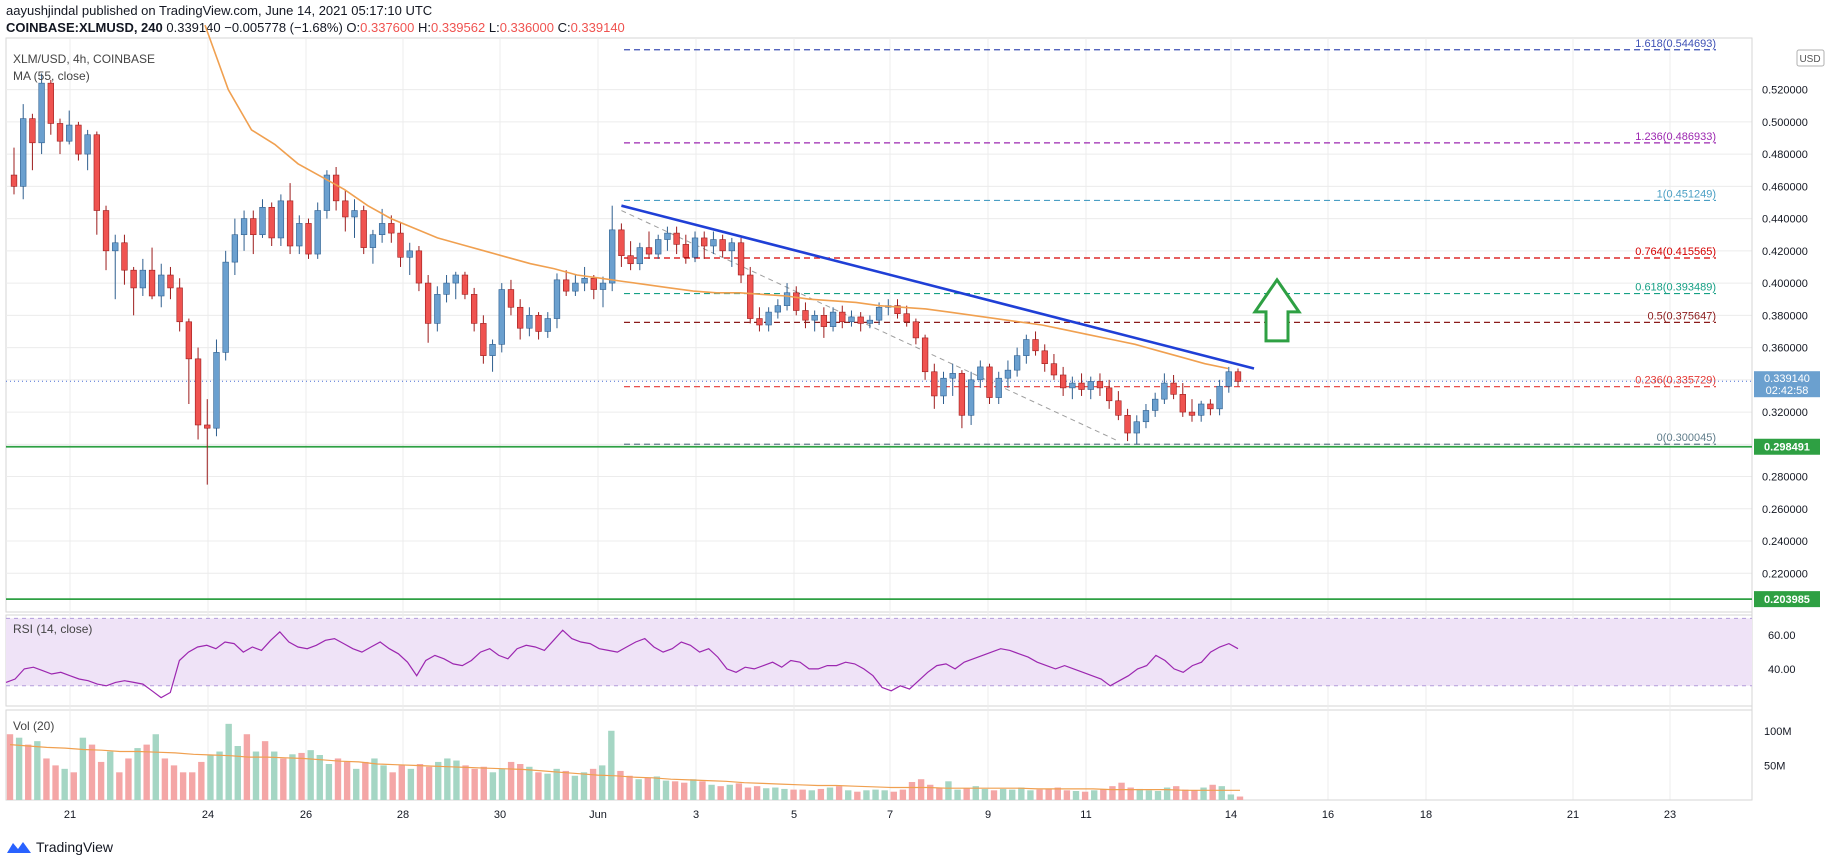 The image size is (1828, 867). Describe the element at coordinates (988, 815) in the screenshot. I see `x-tick-label: 9` at that location.